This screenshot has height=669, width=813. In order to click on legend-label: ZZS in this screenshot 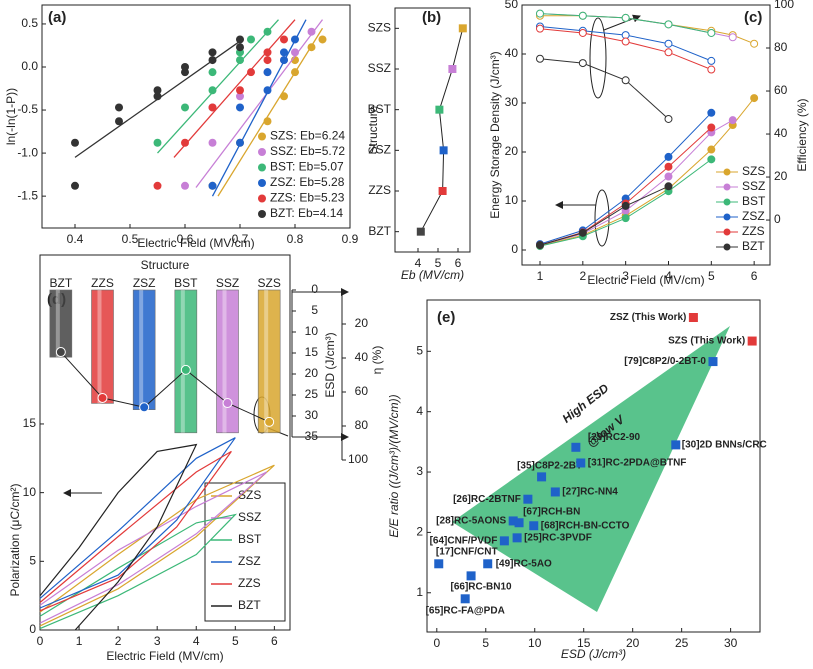, I will do `click(753, 231)`.